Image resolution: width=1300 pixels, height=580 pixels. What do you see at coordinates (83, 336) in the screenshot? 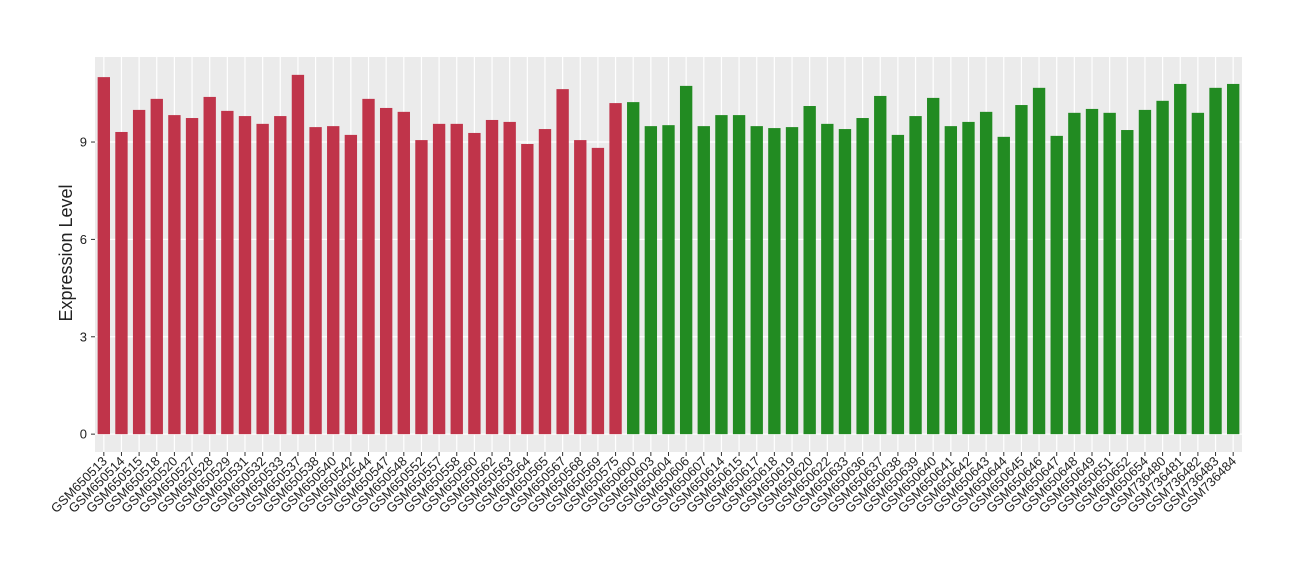
I see `y-tick-label: 3` at bounding box center [83, 336].